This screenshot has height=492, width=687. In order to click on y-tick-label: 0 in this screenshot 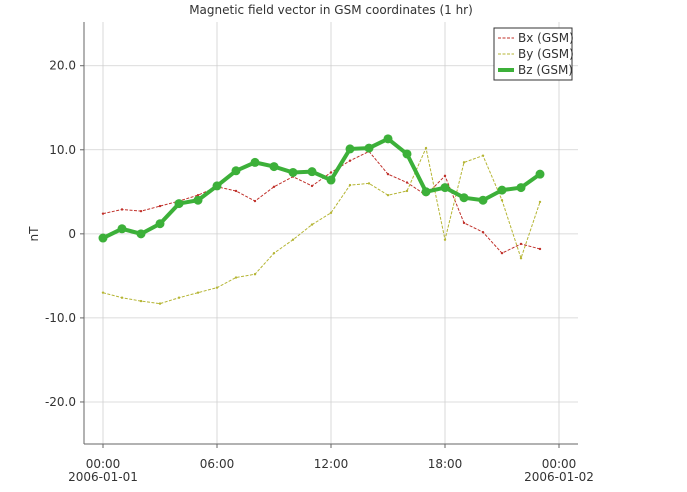, I will do `click(72, 234)`.